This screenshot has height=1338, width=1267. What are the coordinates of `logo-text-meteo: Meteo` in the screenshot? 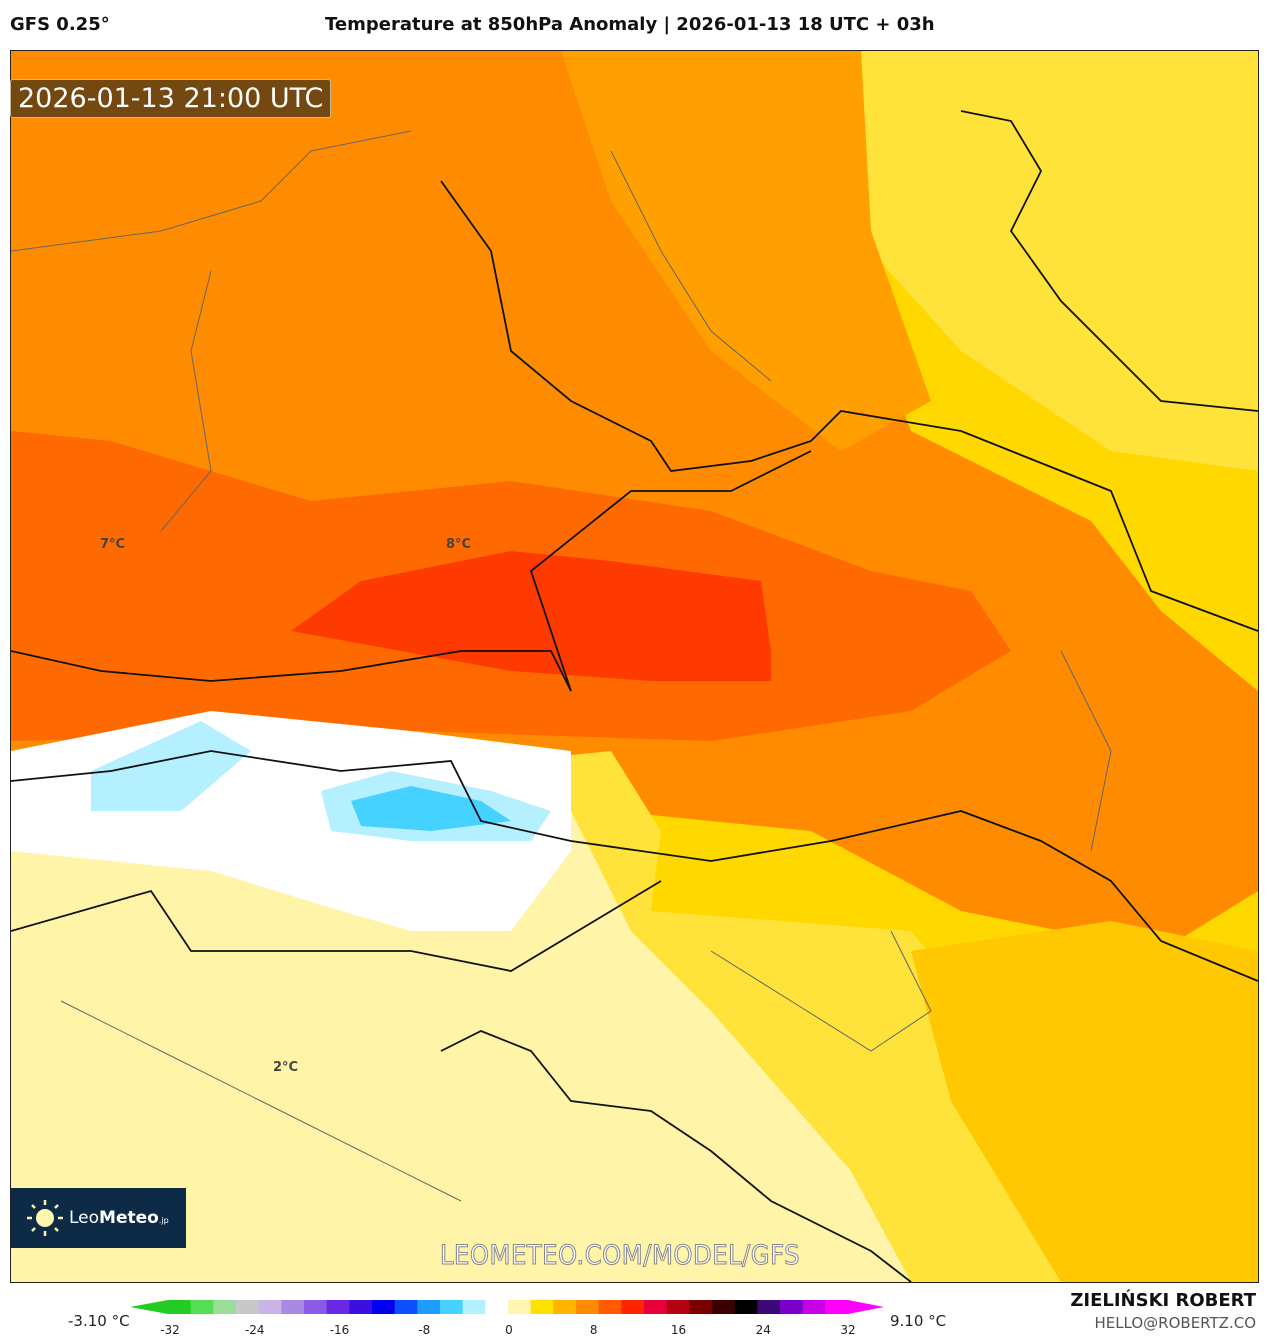 It's located at (129, 1218).